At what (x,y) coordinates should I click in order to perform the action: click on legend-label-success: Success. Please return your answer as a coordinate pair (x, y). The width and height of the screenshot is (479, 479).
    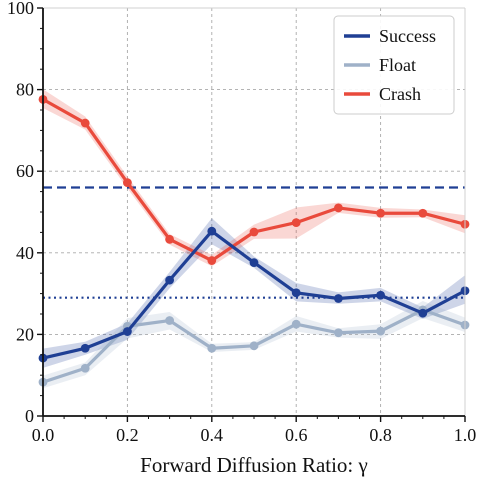
    Looking at the image, I should click on (407, 36).